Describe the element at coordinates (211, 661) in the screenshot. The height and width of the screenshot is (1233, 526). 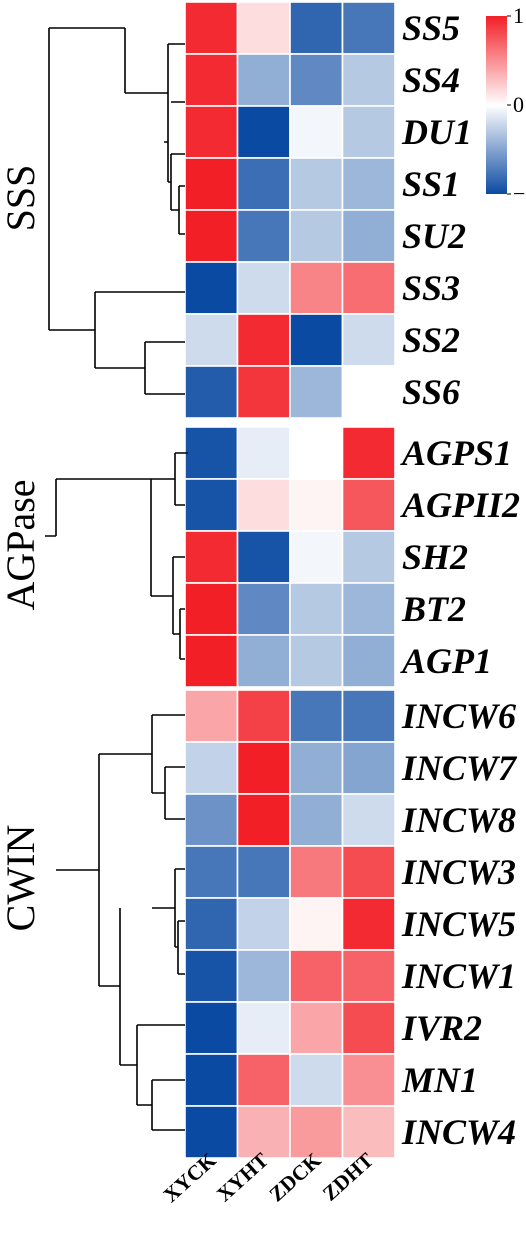
I see `heatmap-cell-agp1-xyck` at that location.